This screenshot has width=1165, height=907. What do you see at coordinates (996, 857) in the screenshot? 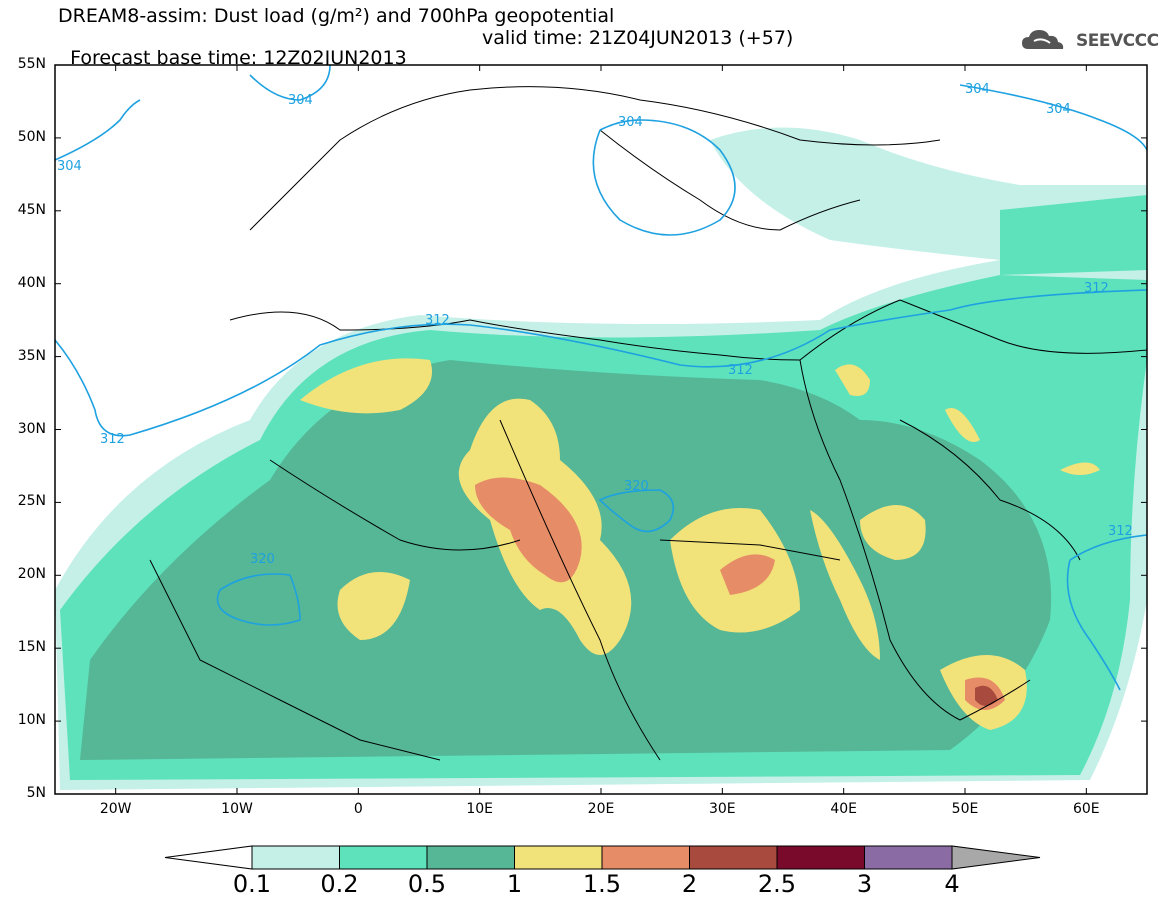
I see `colorbar-max-arrow` at bounding box center [996, 857].